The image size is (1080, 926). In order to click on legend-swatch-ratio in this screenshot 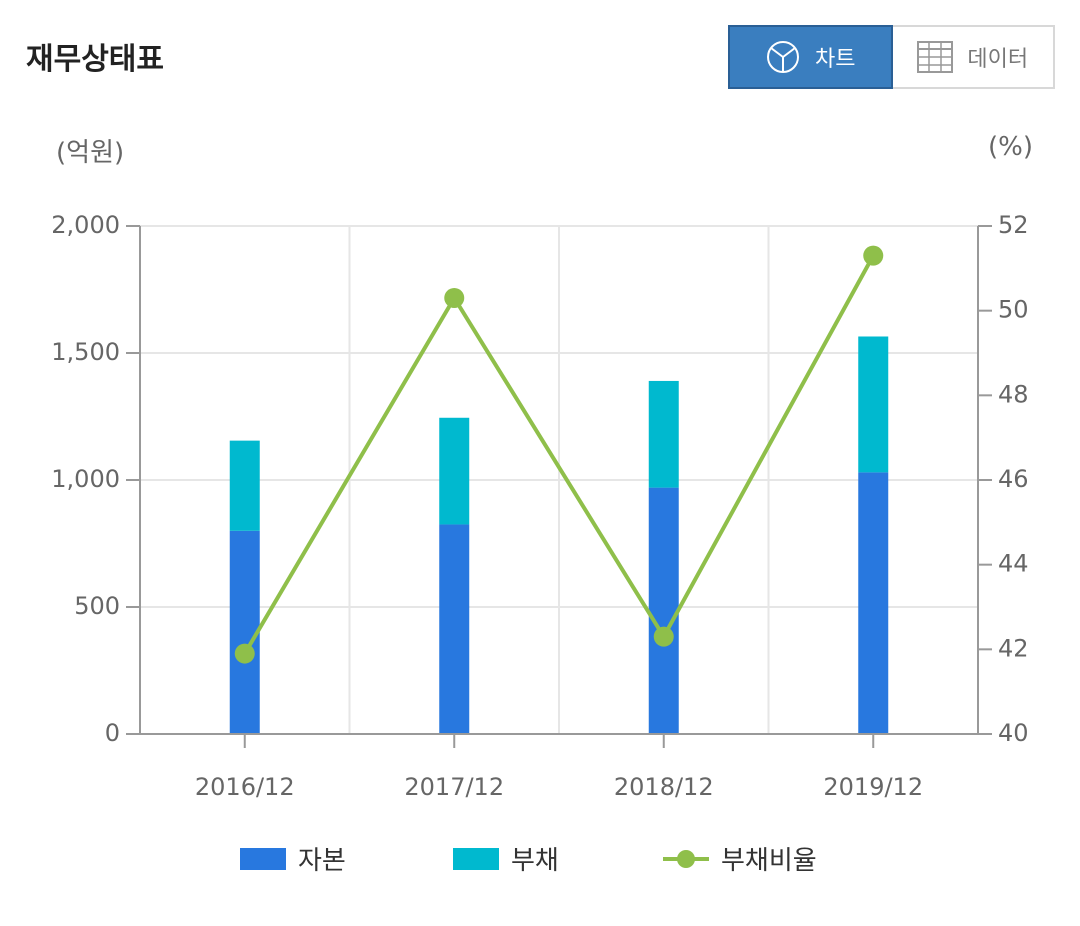, I will do `click(686, 858)`.